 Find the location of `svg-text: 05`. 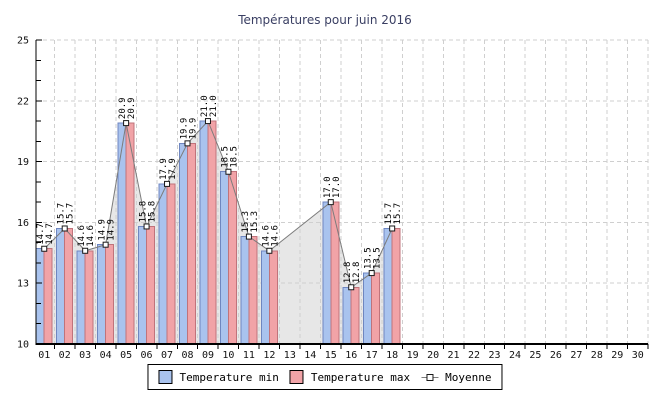

svg-text: 05 is located at coordinates (126, 355).